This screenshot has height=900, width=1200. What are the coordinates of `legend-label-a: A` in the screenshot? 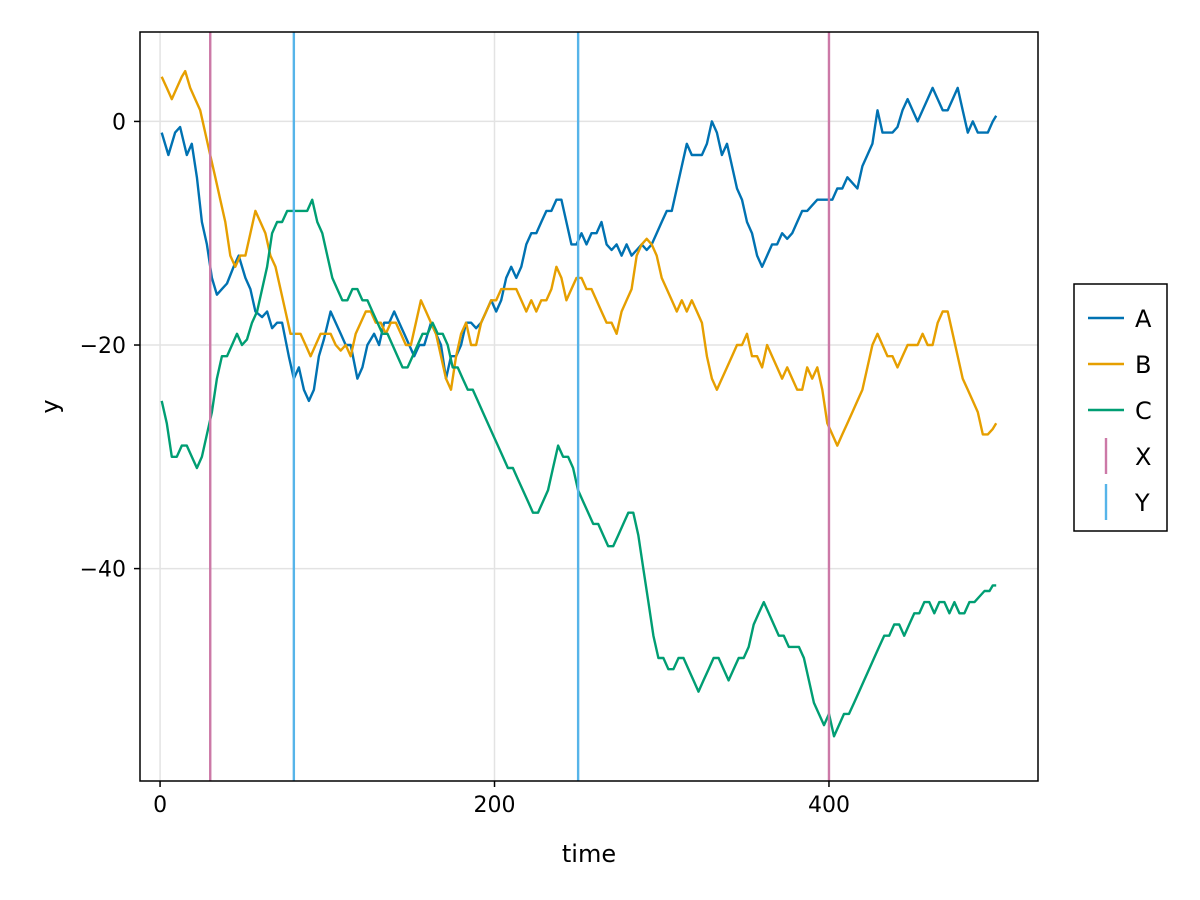 It's located at (1143, 319).